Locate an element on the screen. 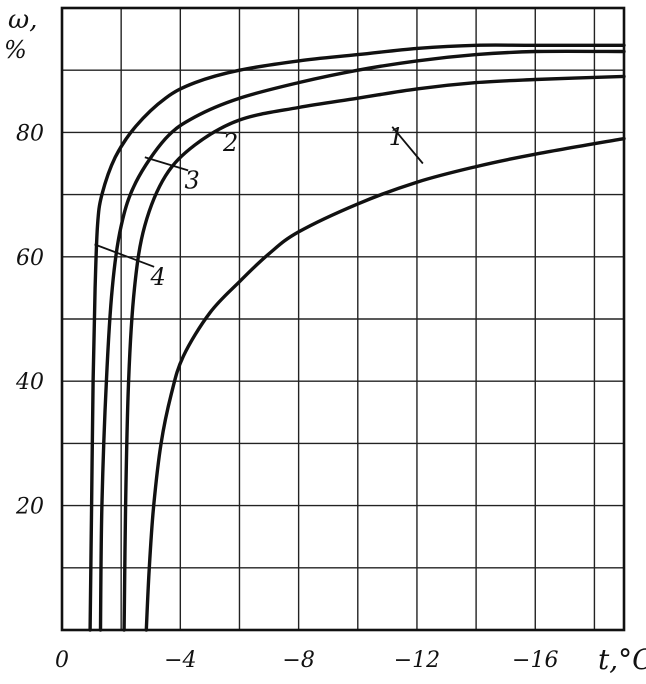  y-tick-label: 60 is located at coordinates (30, 258).